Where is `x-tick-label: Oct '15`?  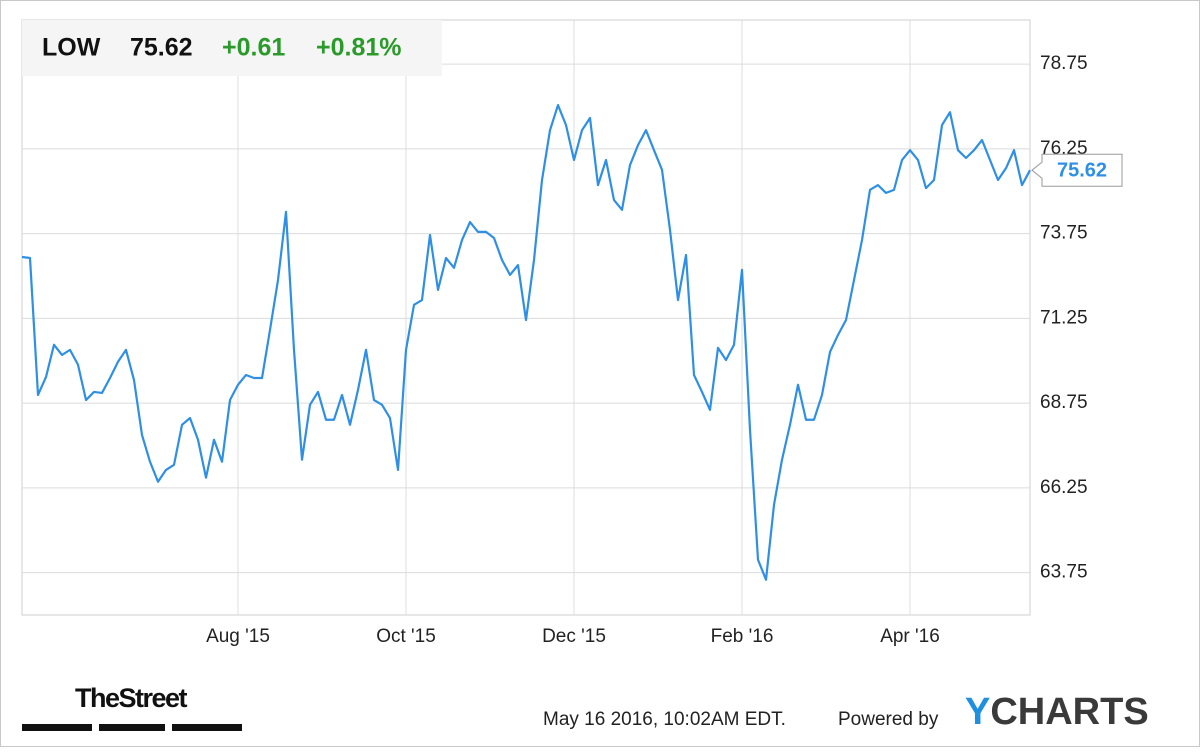
x-tick-label: Oct '15 is located at coordinates (406, 636).